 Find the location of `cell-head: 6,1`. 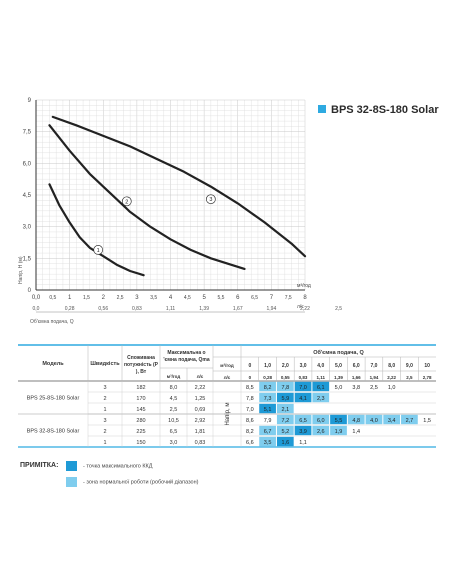

cell-head: 6,1 is located at coordinates (321, 388).